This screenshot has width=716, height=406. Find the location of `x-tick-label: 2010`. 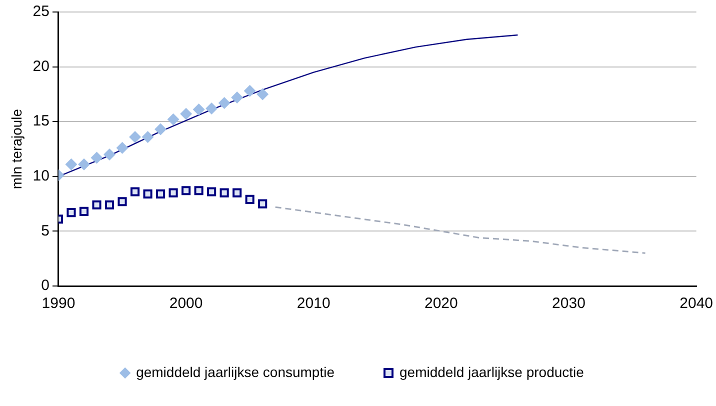

x-tick-label: 2010 is located at coordinates (313, 303).